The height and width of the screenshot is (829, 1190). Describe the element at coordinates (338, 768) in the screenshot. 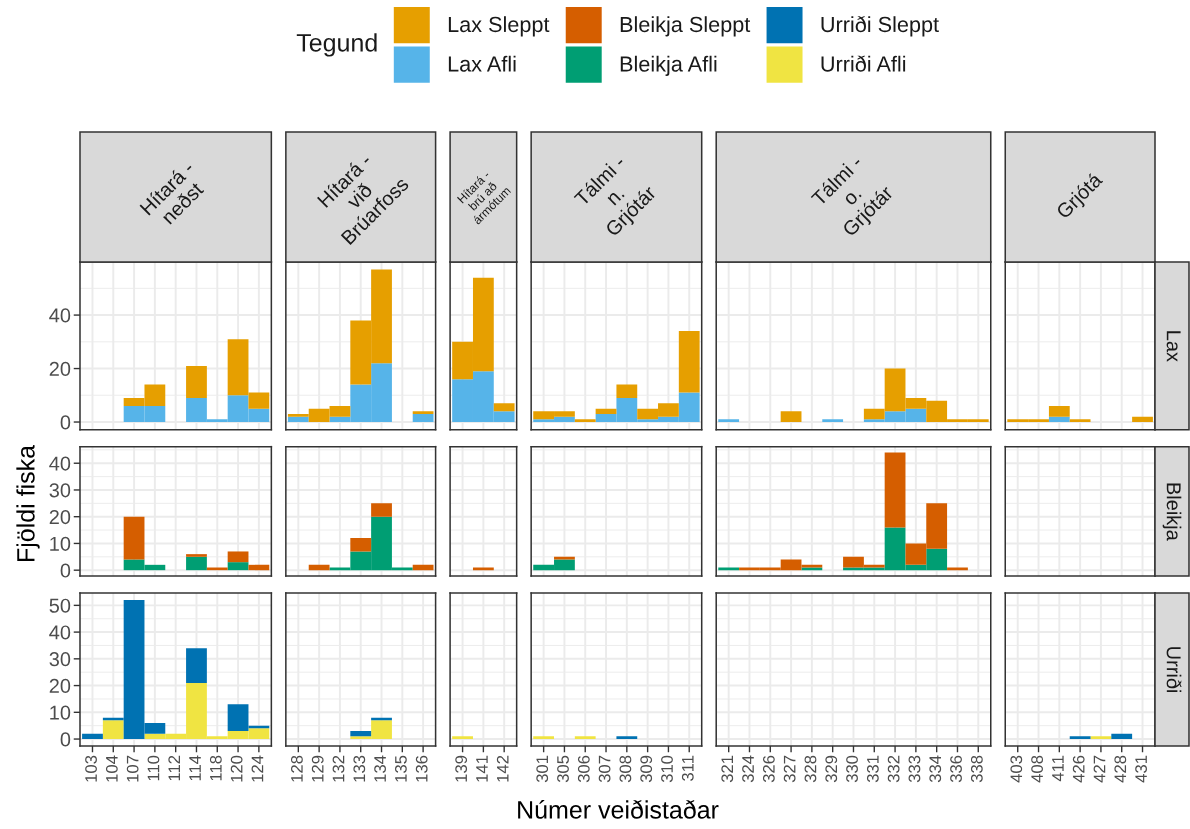

I see `x-tick-label: 132` at that location.